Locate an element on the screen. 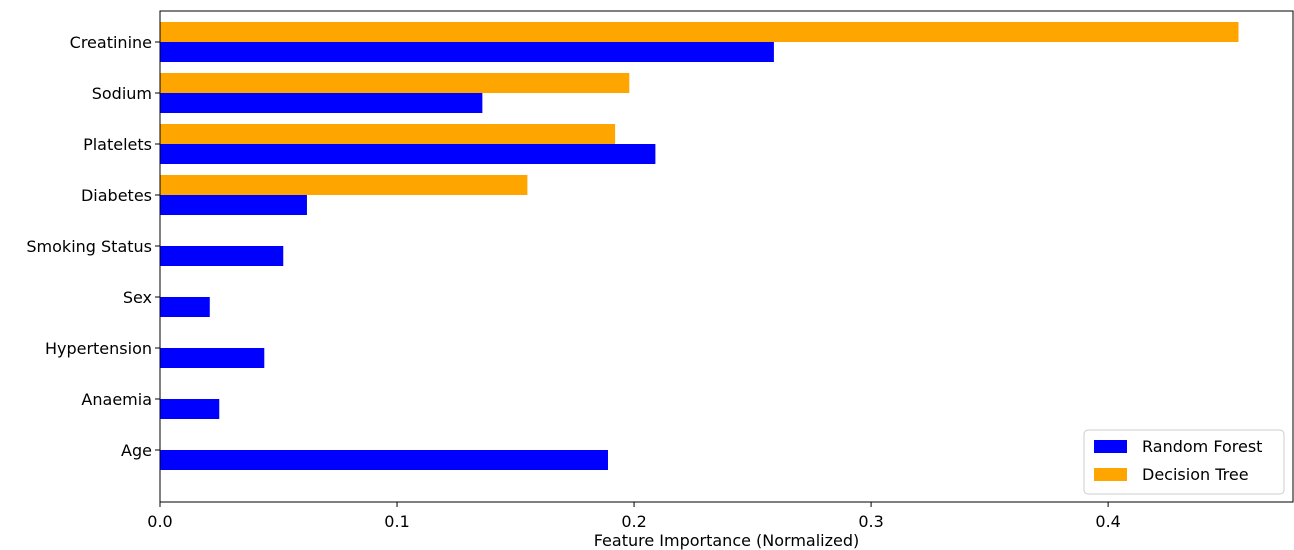  bar-random-forest-diabetes is located at coordinates (233, 205).